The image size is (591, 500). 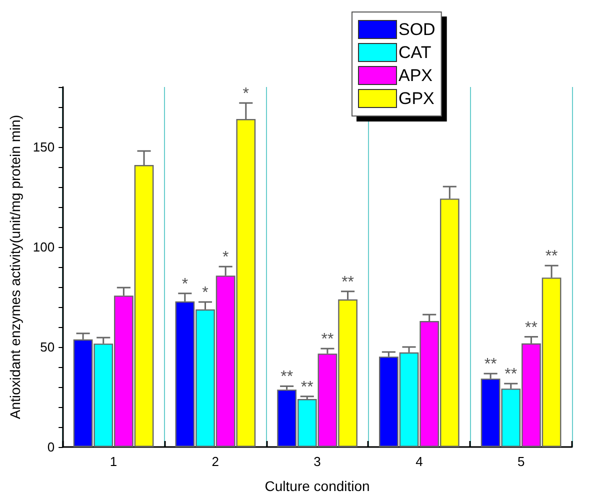 What do you see at coordinates (317, 461) in the screenshot?
I see `x-tick-label: 3` at bounding box center [317, 461].